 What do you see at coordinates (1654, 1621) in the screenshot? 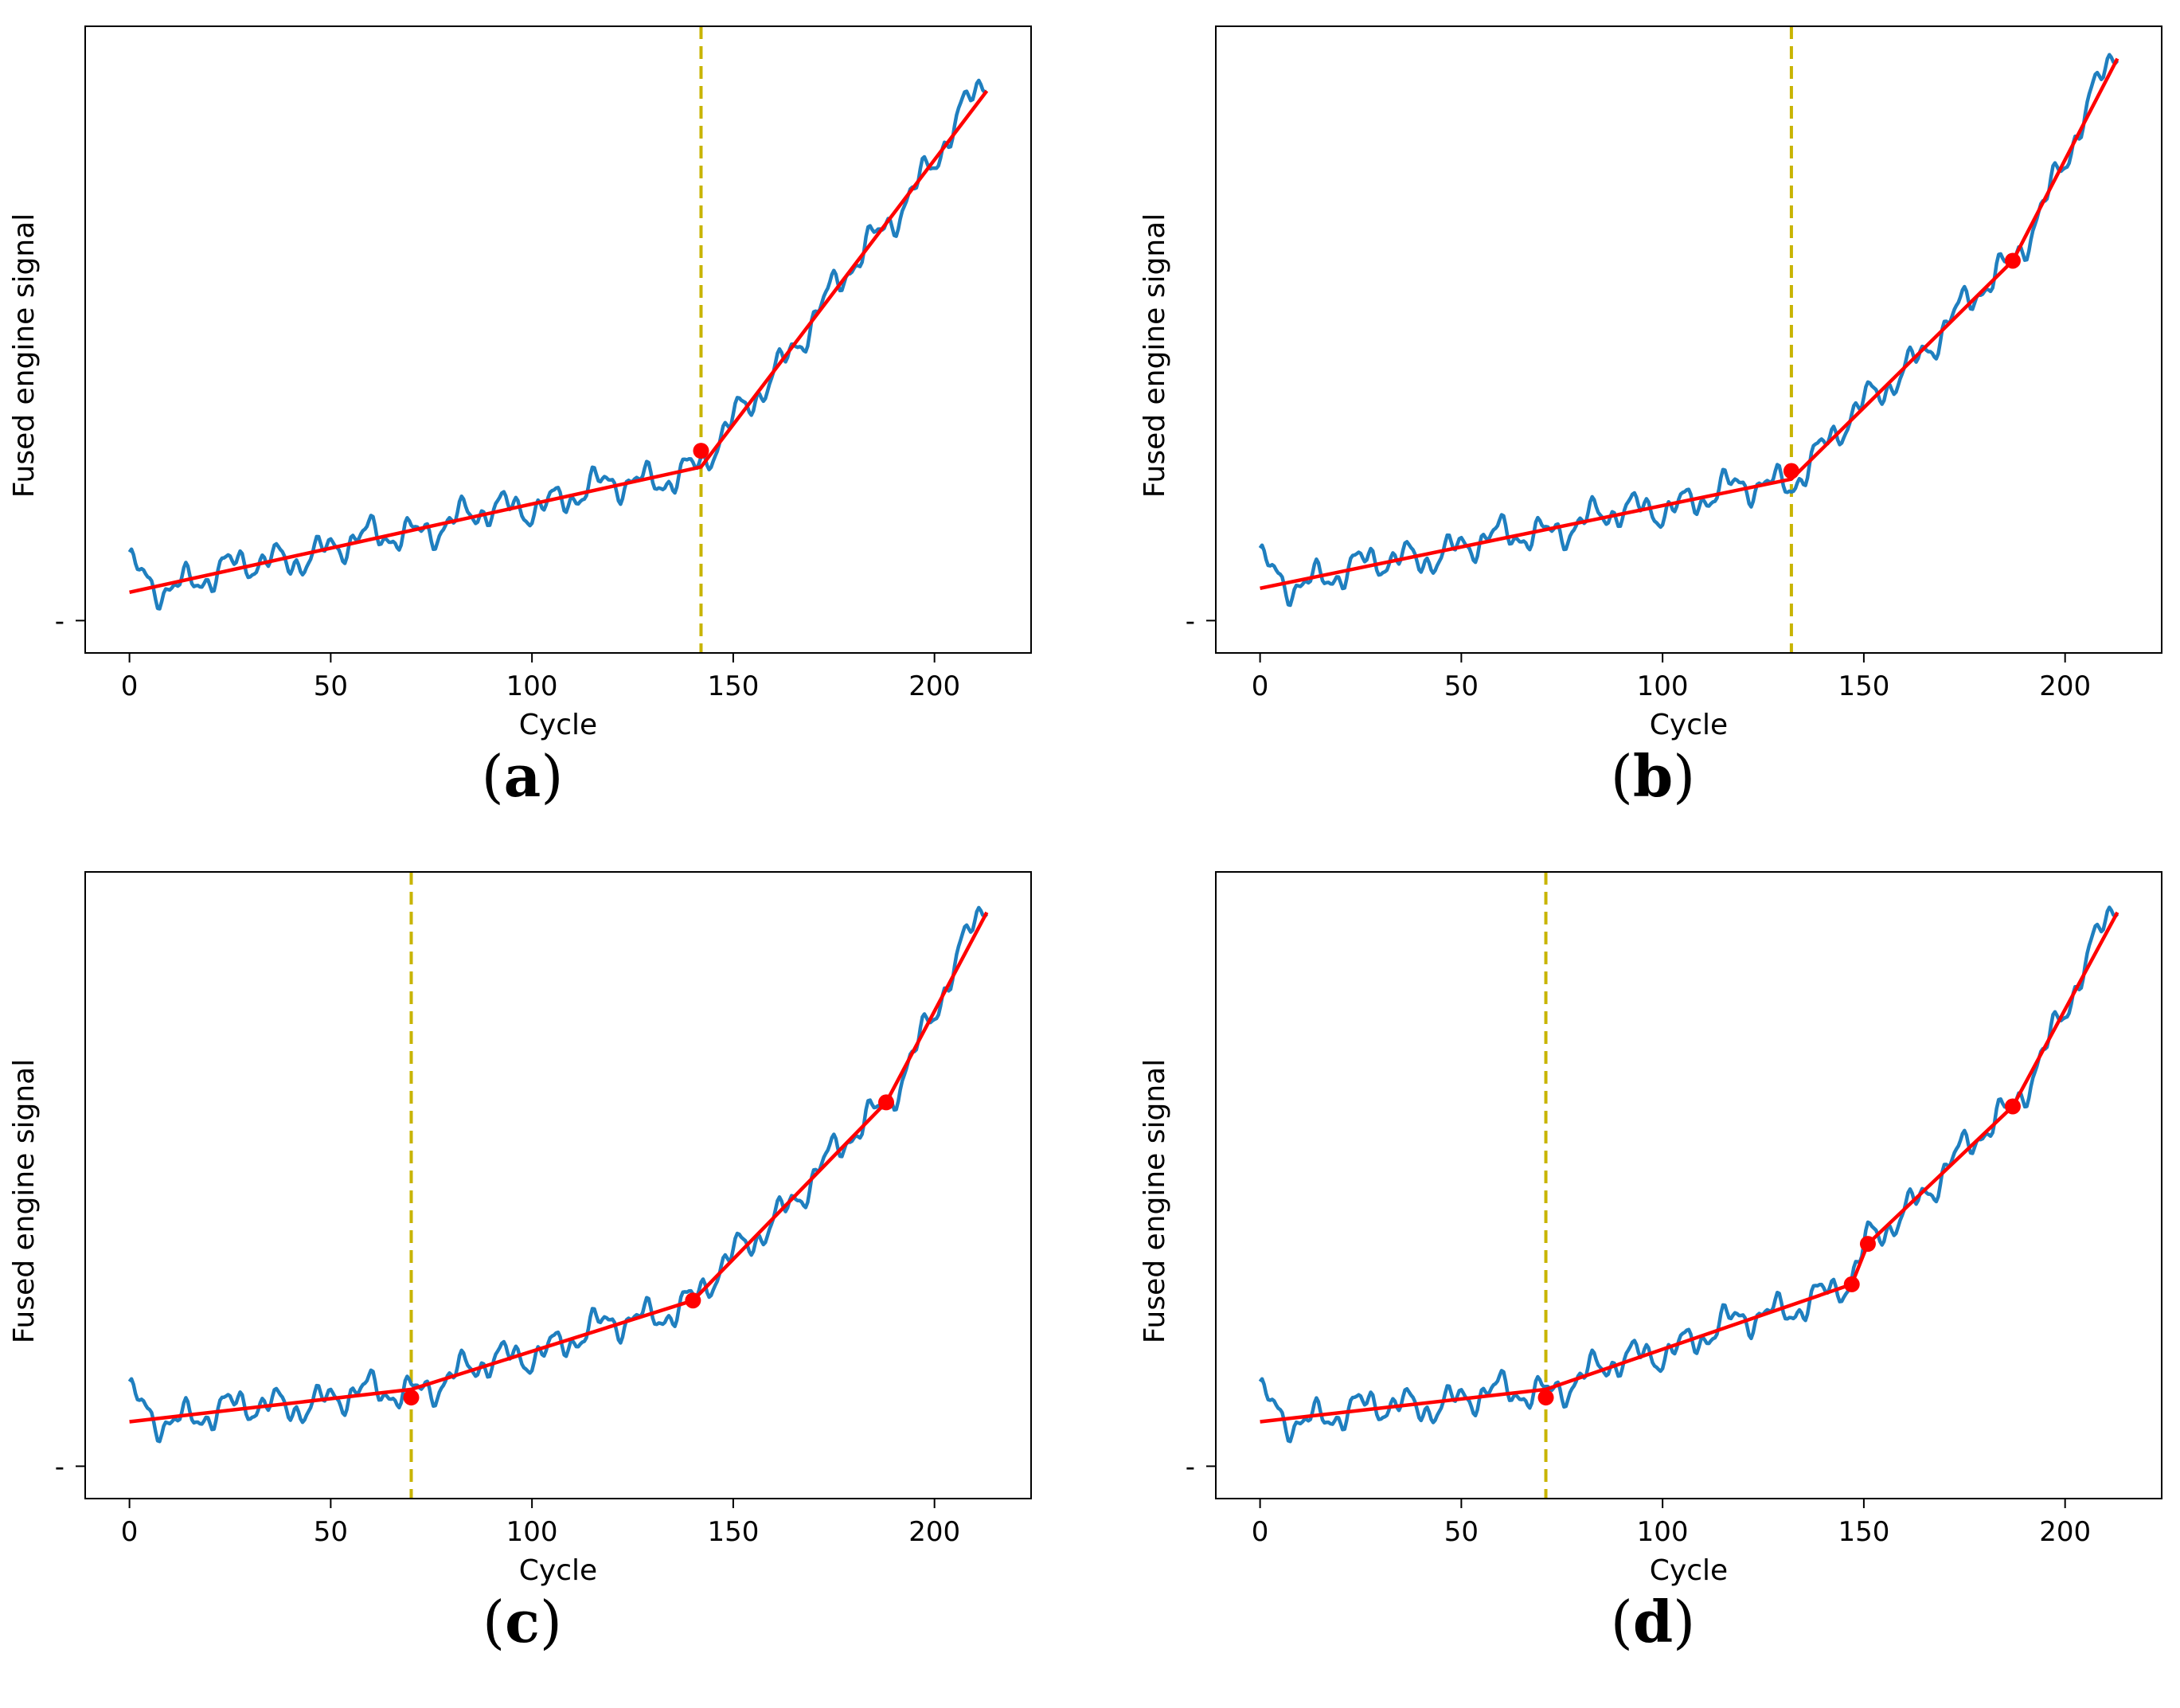
I see `panel-label: (d)` at bounding box center [1654, 1621].